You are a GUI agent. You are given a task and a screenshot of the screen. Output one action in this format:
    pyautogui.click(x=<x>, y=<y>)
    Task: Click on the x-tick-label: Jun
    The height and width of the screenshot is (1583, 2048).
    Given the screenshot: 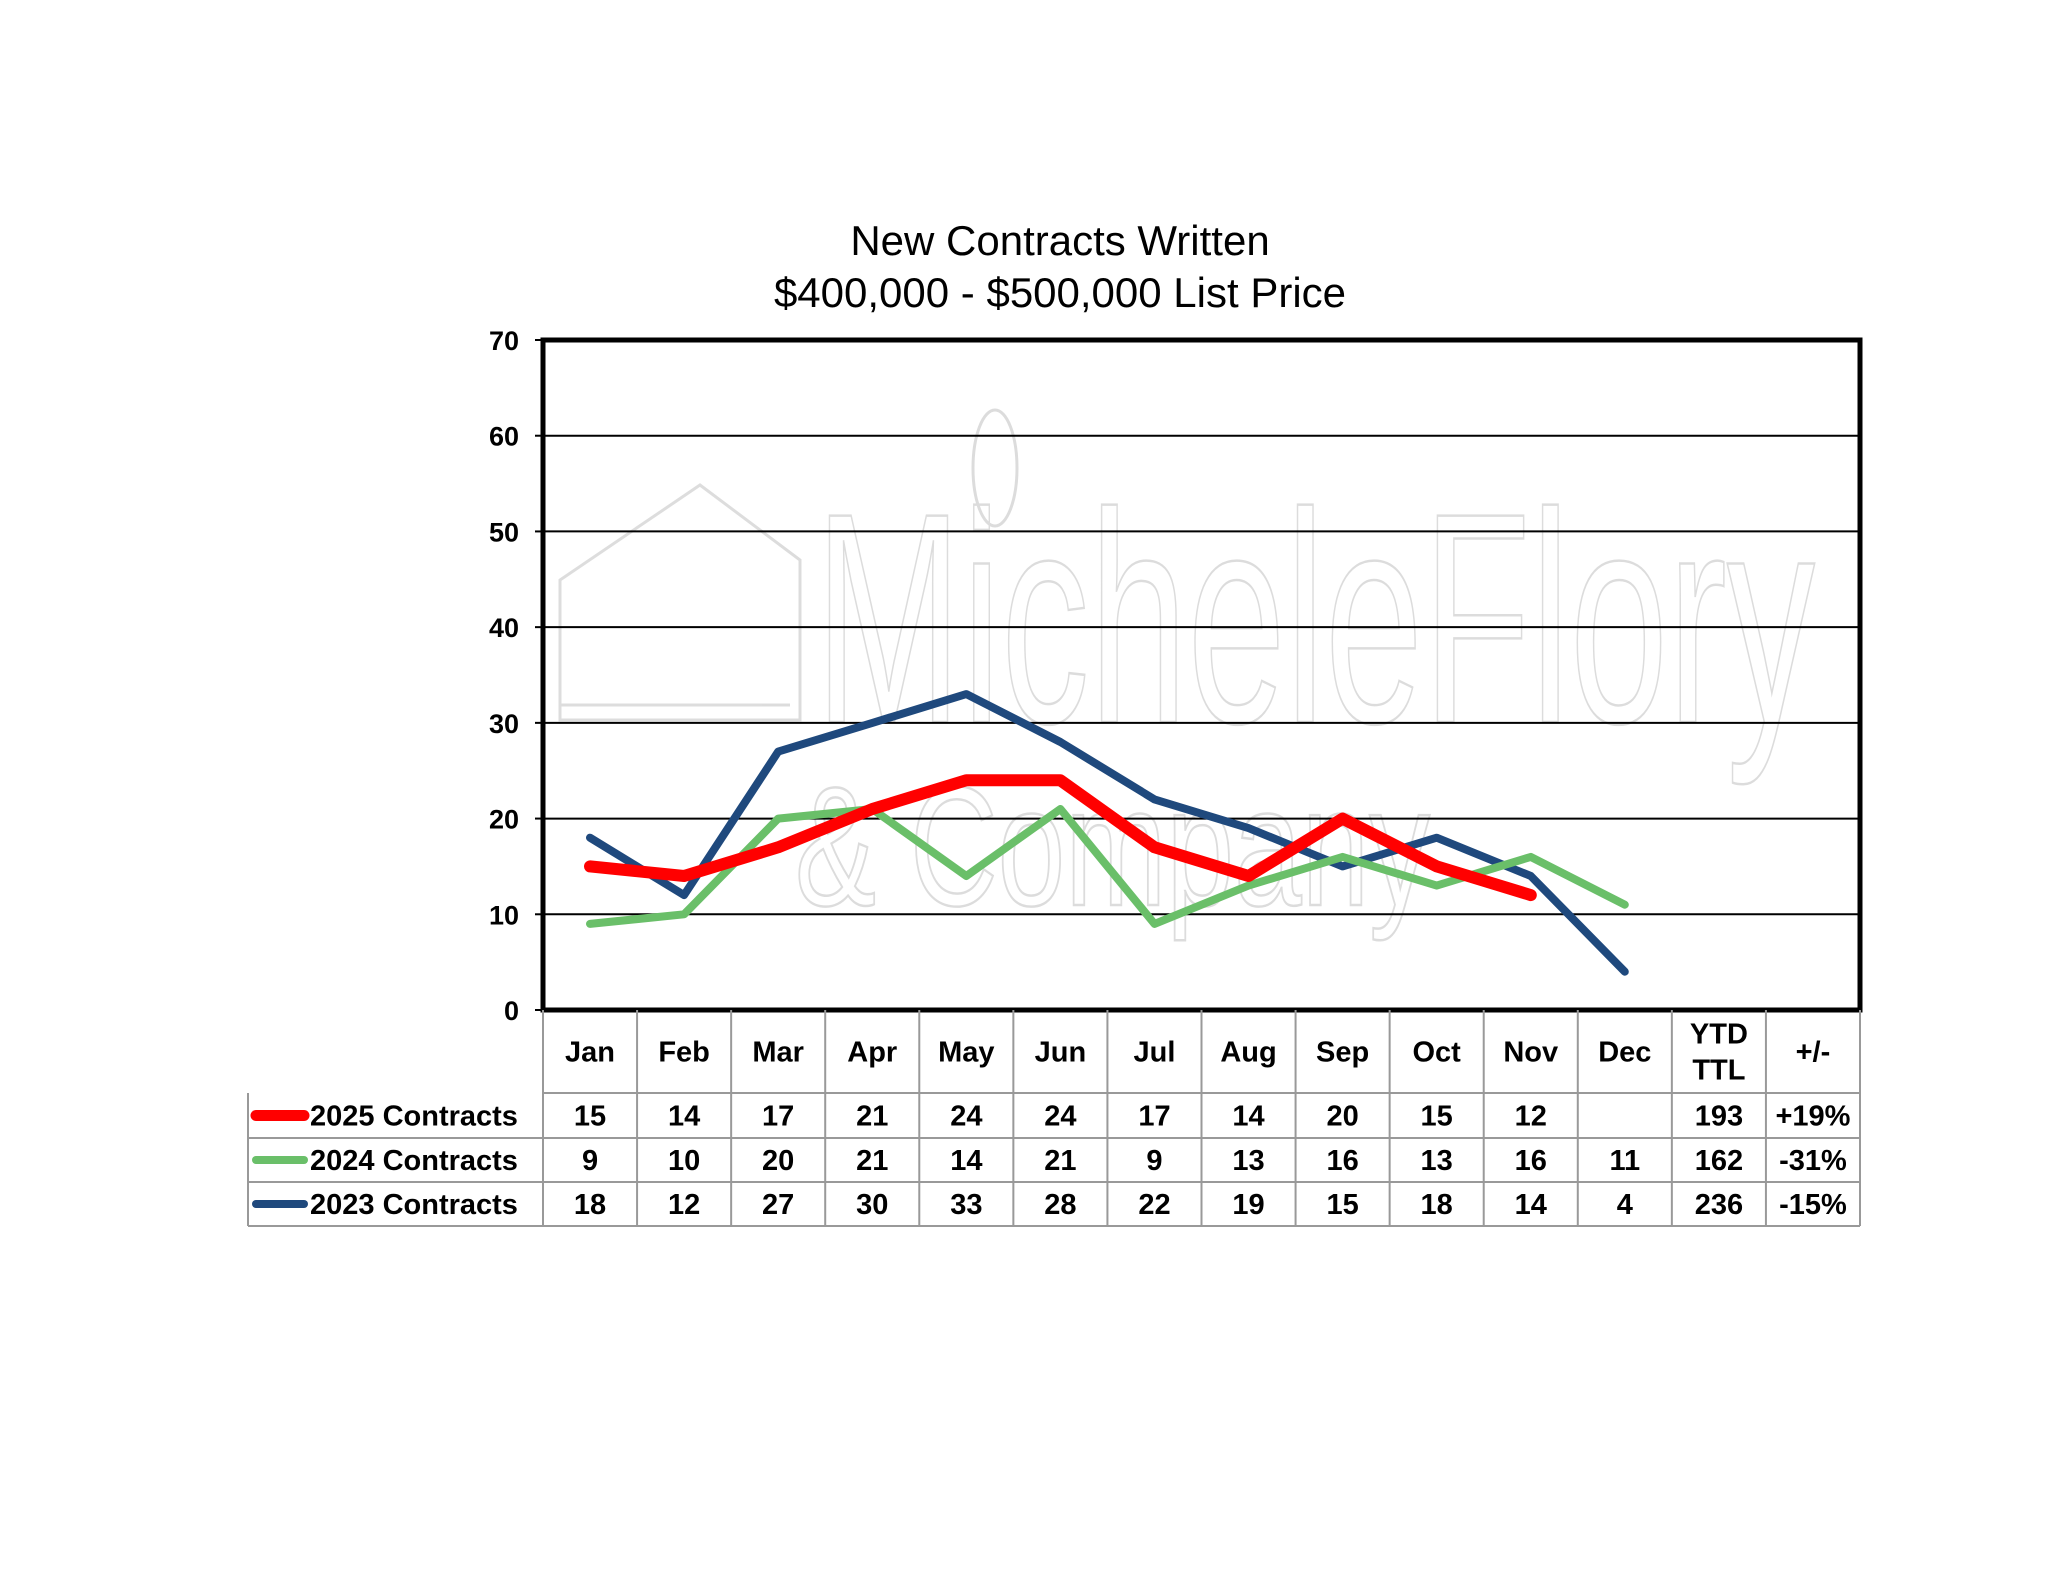 What is the action you would take?
    pyautogui.click(x=1061, y=1053)
    